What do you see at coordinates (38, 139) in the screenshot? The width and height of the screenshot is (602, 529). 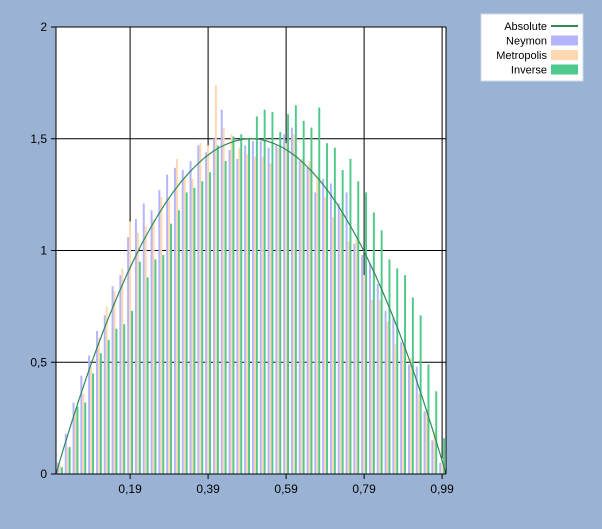 I see `y-tick-label: 1,5` at bounding box center [38, 139].